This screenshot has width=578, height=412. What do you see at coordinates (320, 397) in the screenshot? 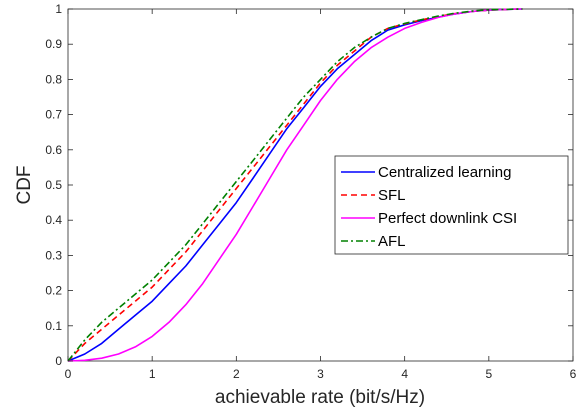
I see `x-axis-label: achievable rate (bit/s/Hz)` at bounding box center [320, 397].